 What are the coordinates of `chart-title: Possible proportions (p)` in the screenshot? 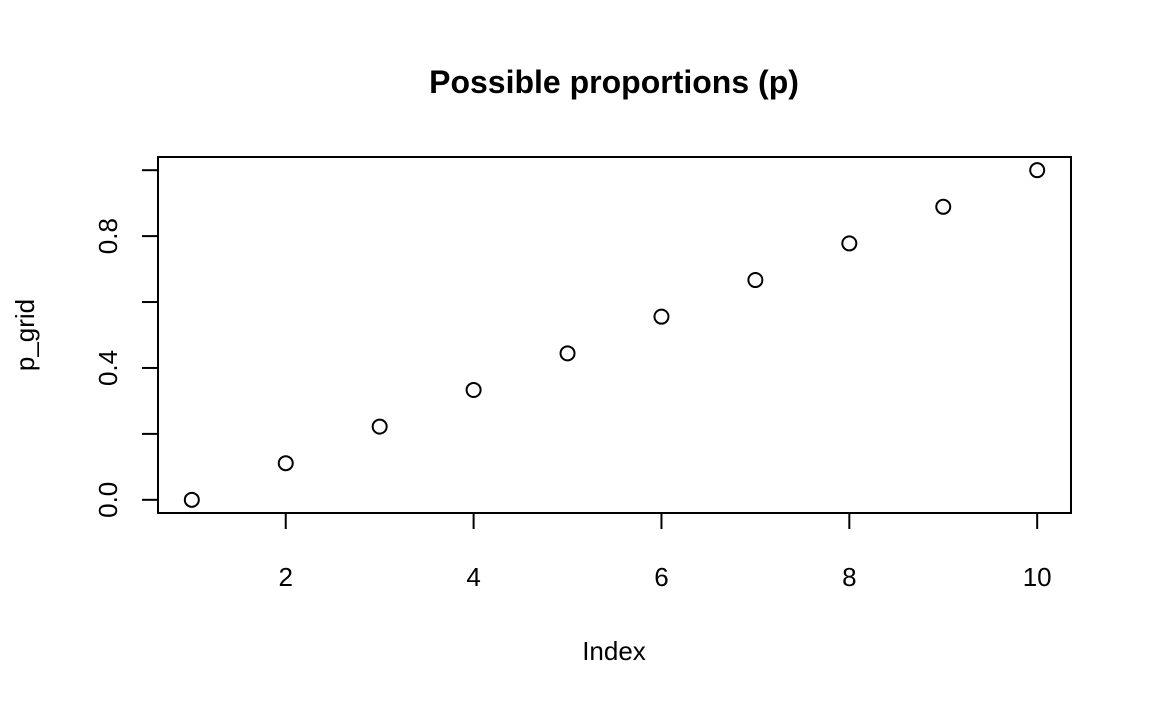 It's located at (614, 82).